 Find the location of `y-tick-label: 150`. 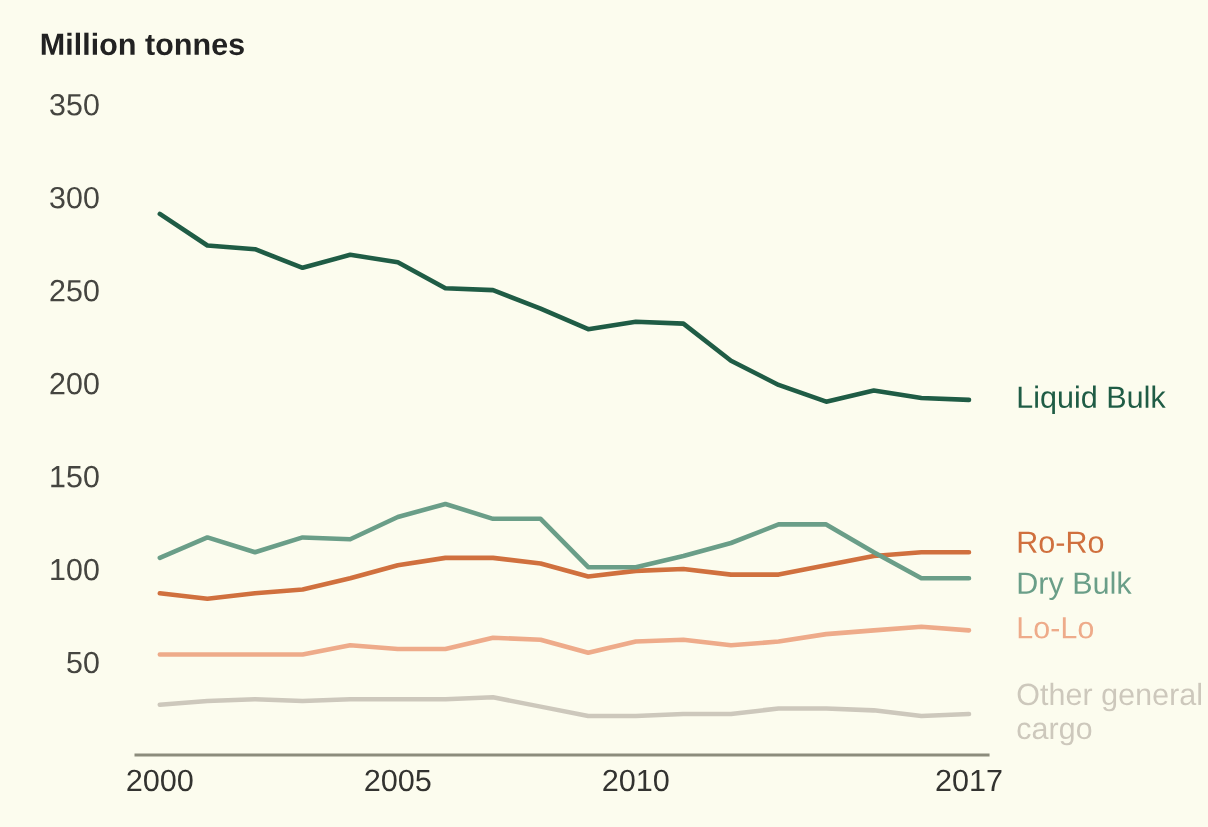

y-tick-label: 150 is located at coordinates (75, 476).